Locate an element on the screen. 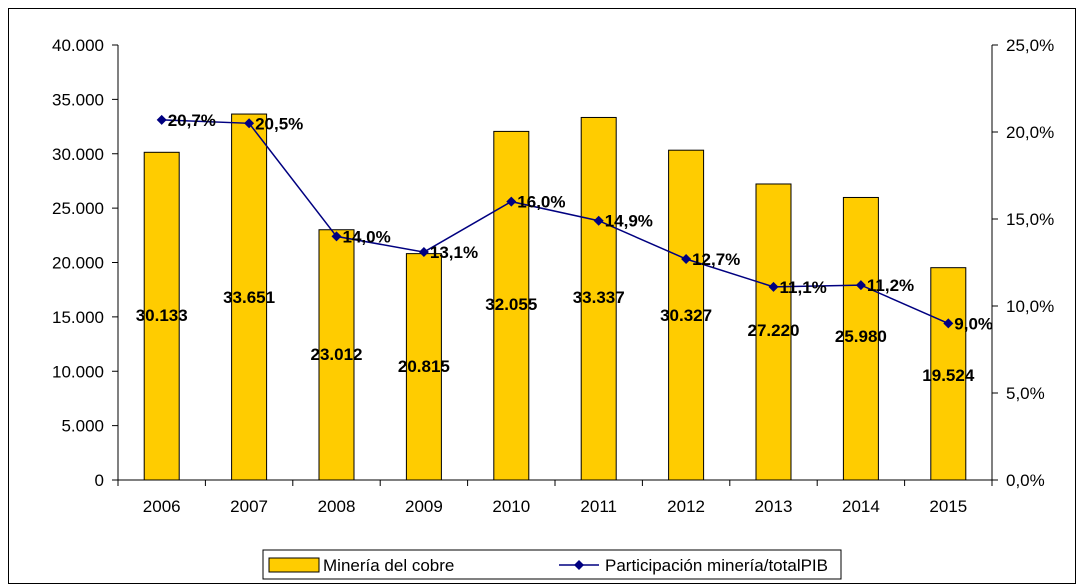 Image resolution: width=1078 pixels, height=585 pixels. legend-swatch-marker is located at coordinates (579, 565).